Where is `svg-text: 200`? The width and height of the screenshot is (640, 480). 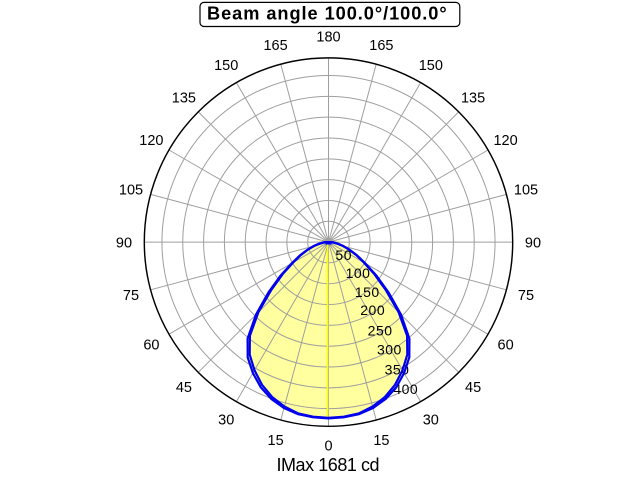
svg-text: 200 is located at coordinates (372, 310).